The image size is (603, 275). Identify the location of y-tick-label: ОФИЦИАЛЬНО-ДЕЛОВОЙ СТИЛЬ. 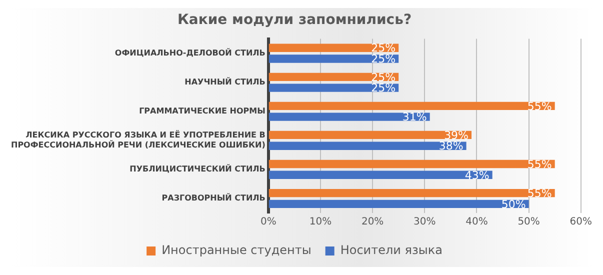
(190, 52).